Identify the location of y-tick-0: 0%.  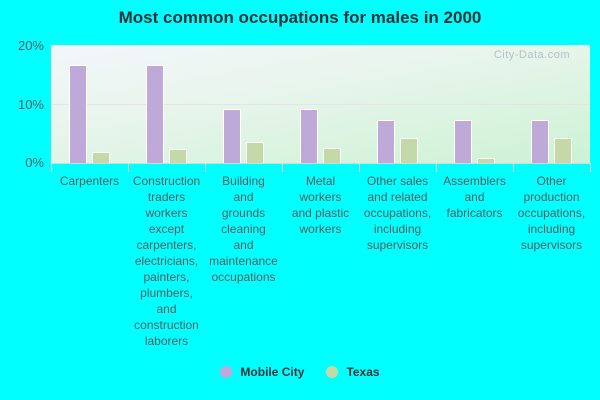
(34, 162).